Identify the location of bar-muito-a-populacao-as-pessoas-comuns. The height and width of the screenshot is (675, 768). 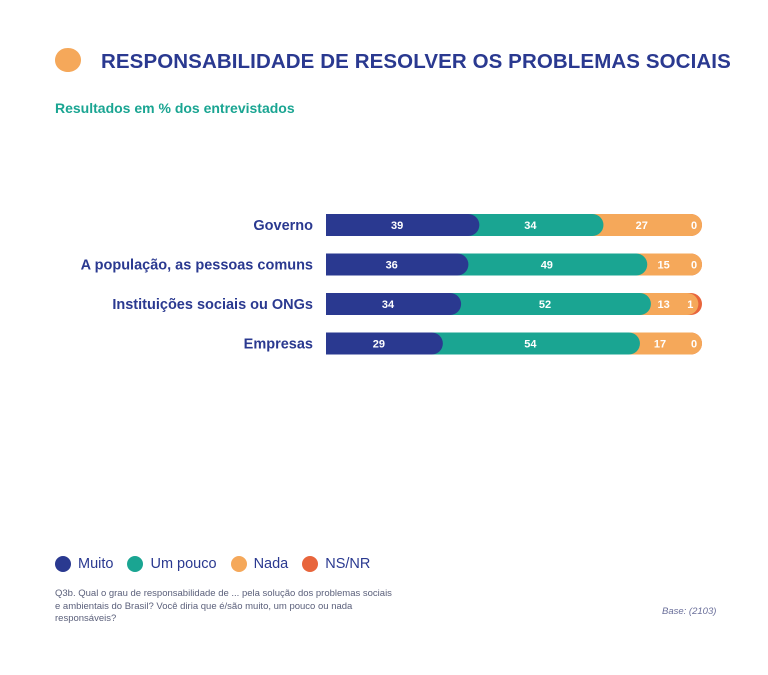
(397, 264).